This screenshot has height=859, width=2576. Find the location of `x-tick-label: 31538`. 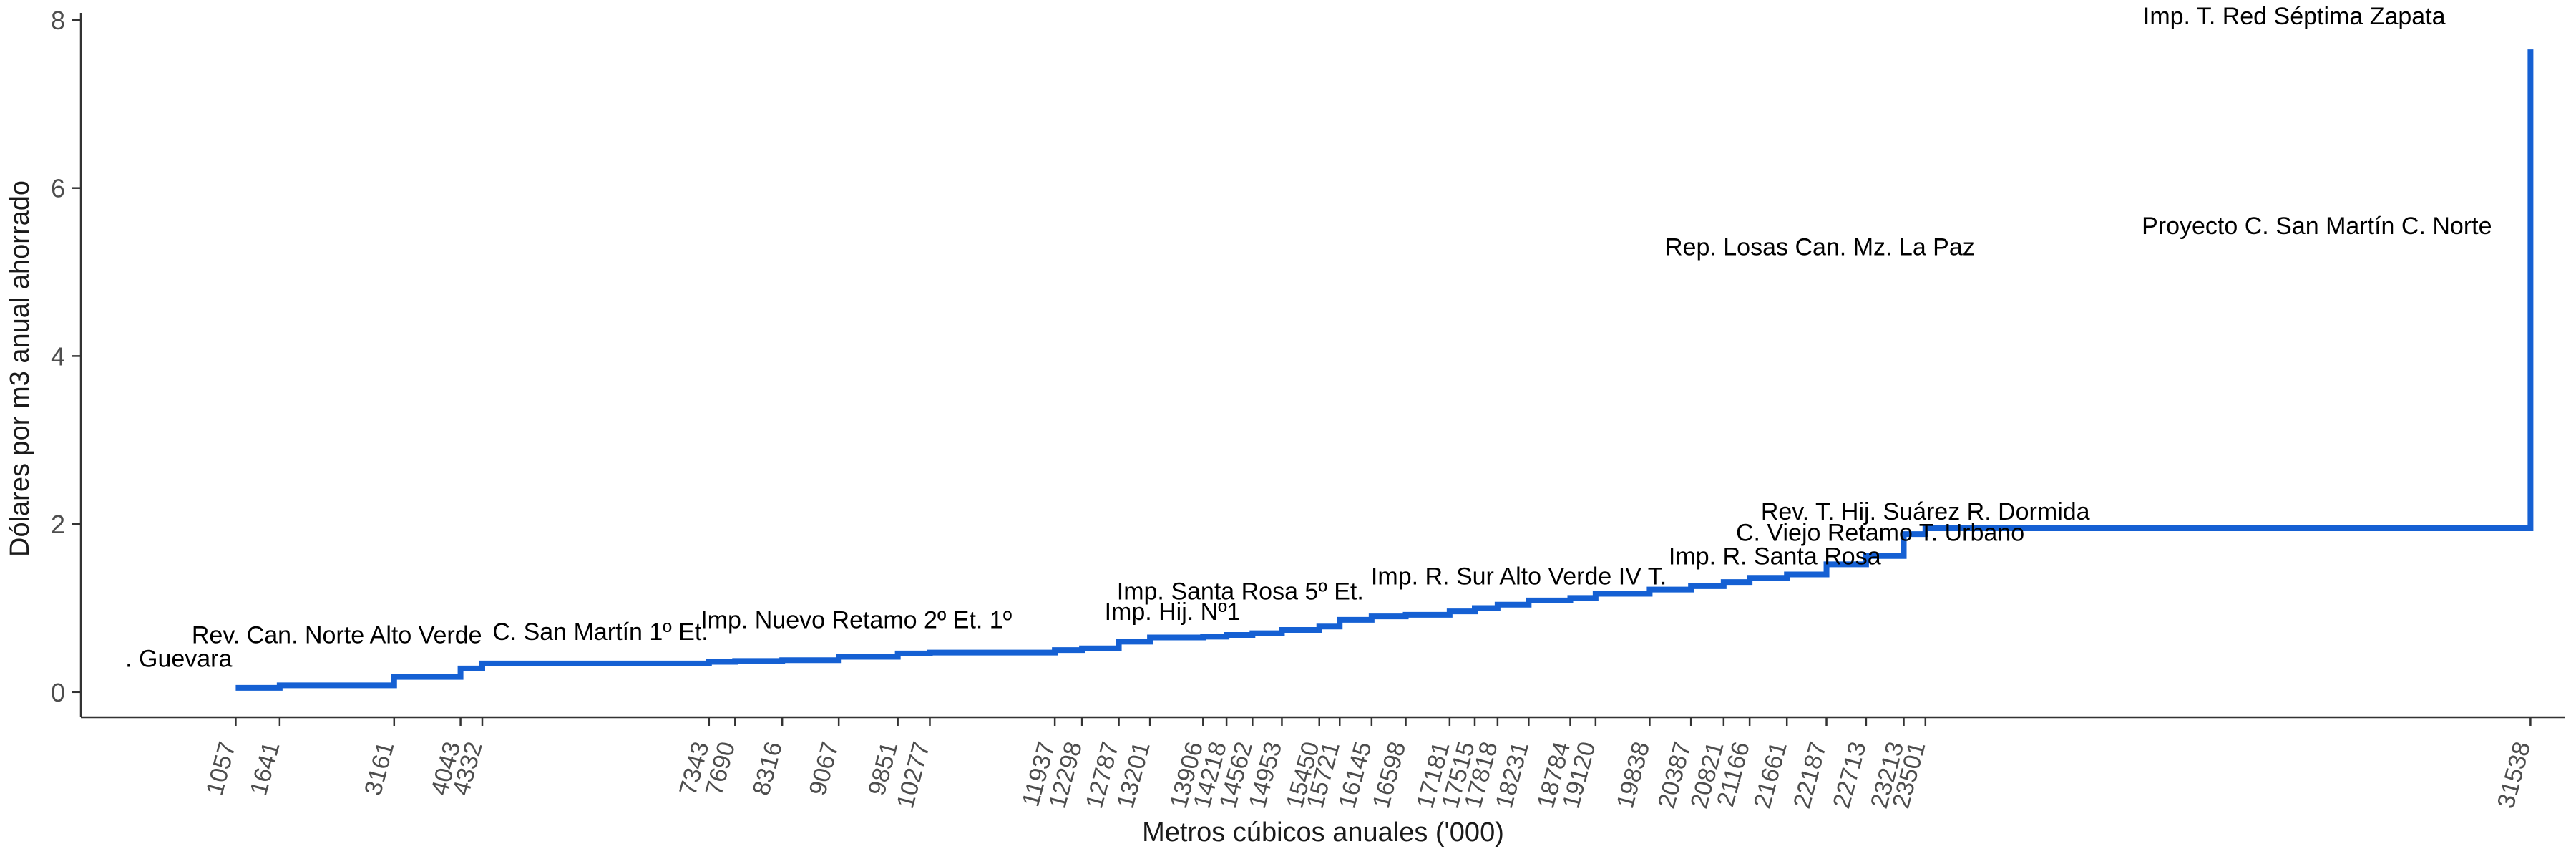

x-tick-label: 31538 is located at coordinates (2514, 775).